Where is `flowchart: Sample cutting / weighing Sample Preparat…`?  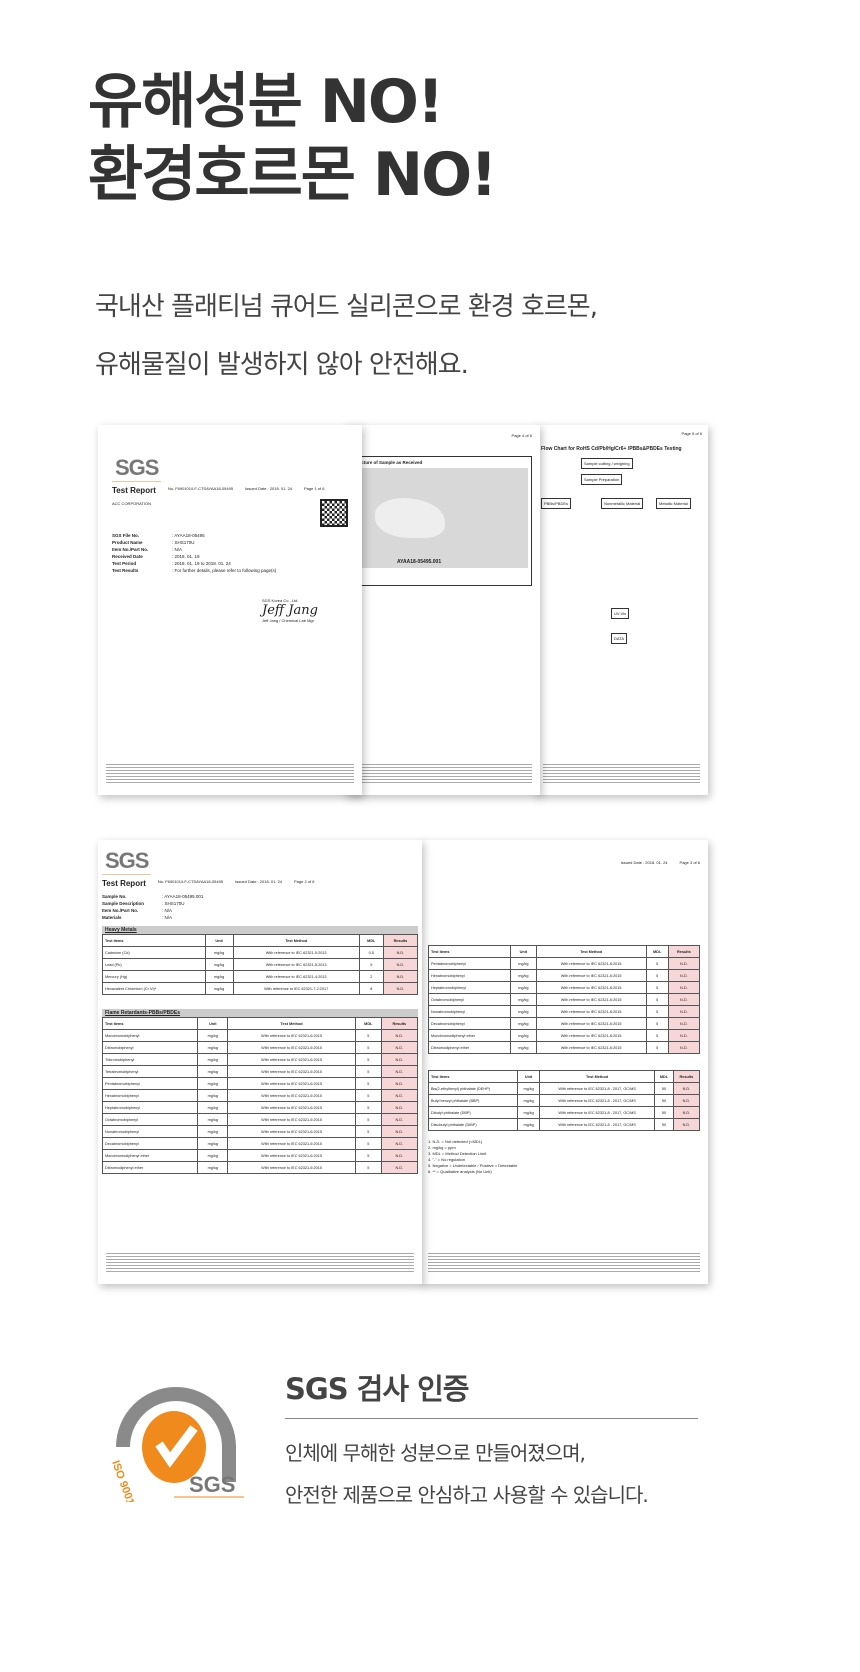
flowchart: Sample cutting / weighing Sample Preparat… is located at coordinates (621, 558).